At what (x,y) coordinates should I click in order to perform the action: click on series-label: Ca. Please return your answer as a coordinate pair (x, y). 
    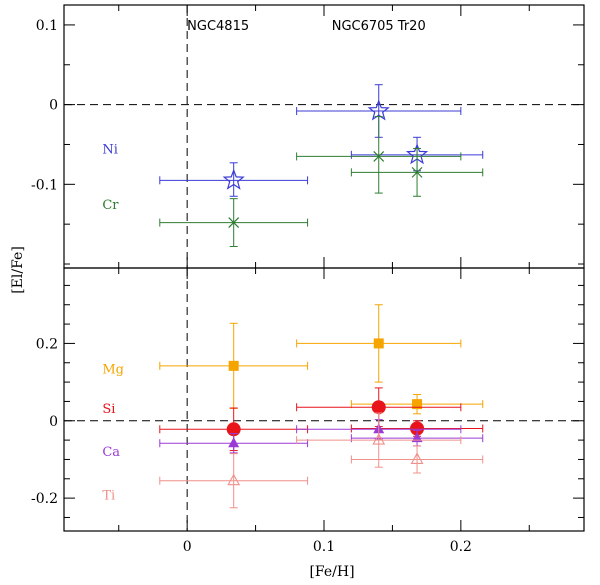
    Looking at the image, I should click on (111, 452).